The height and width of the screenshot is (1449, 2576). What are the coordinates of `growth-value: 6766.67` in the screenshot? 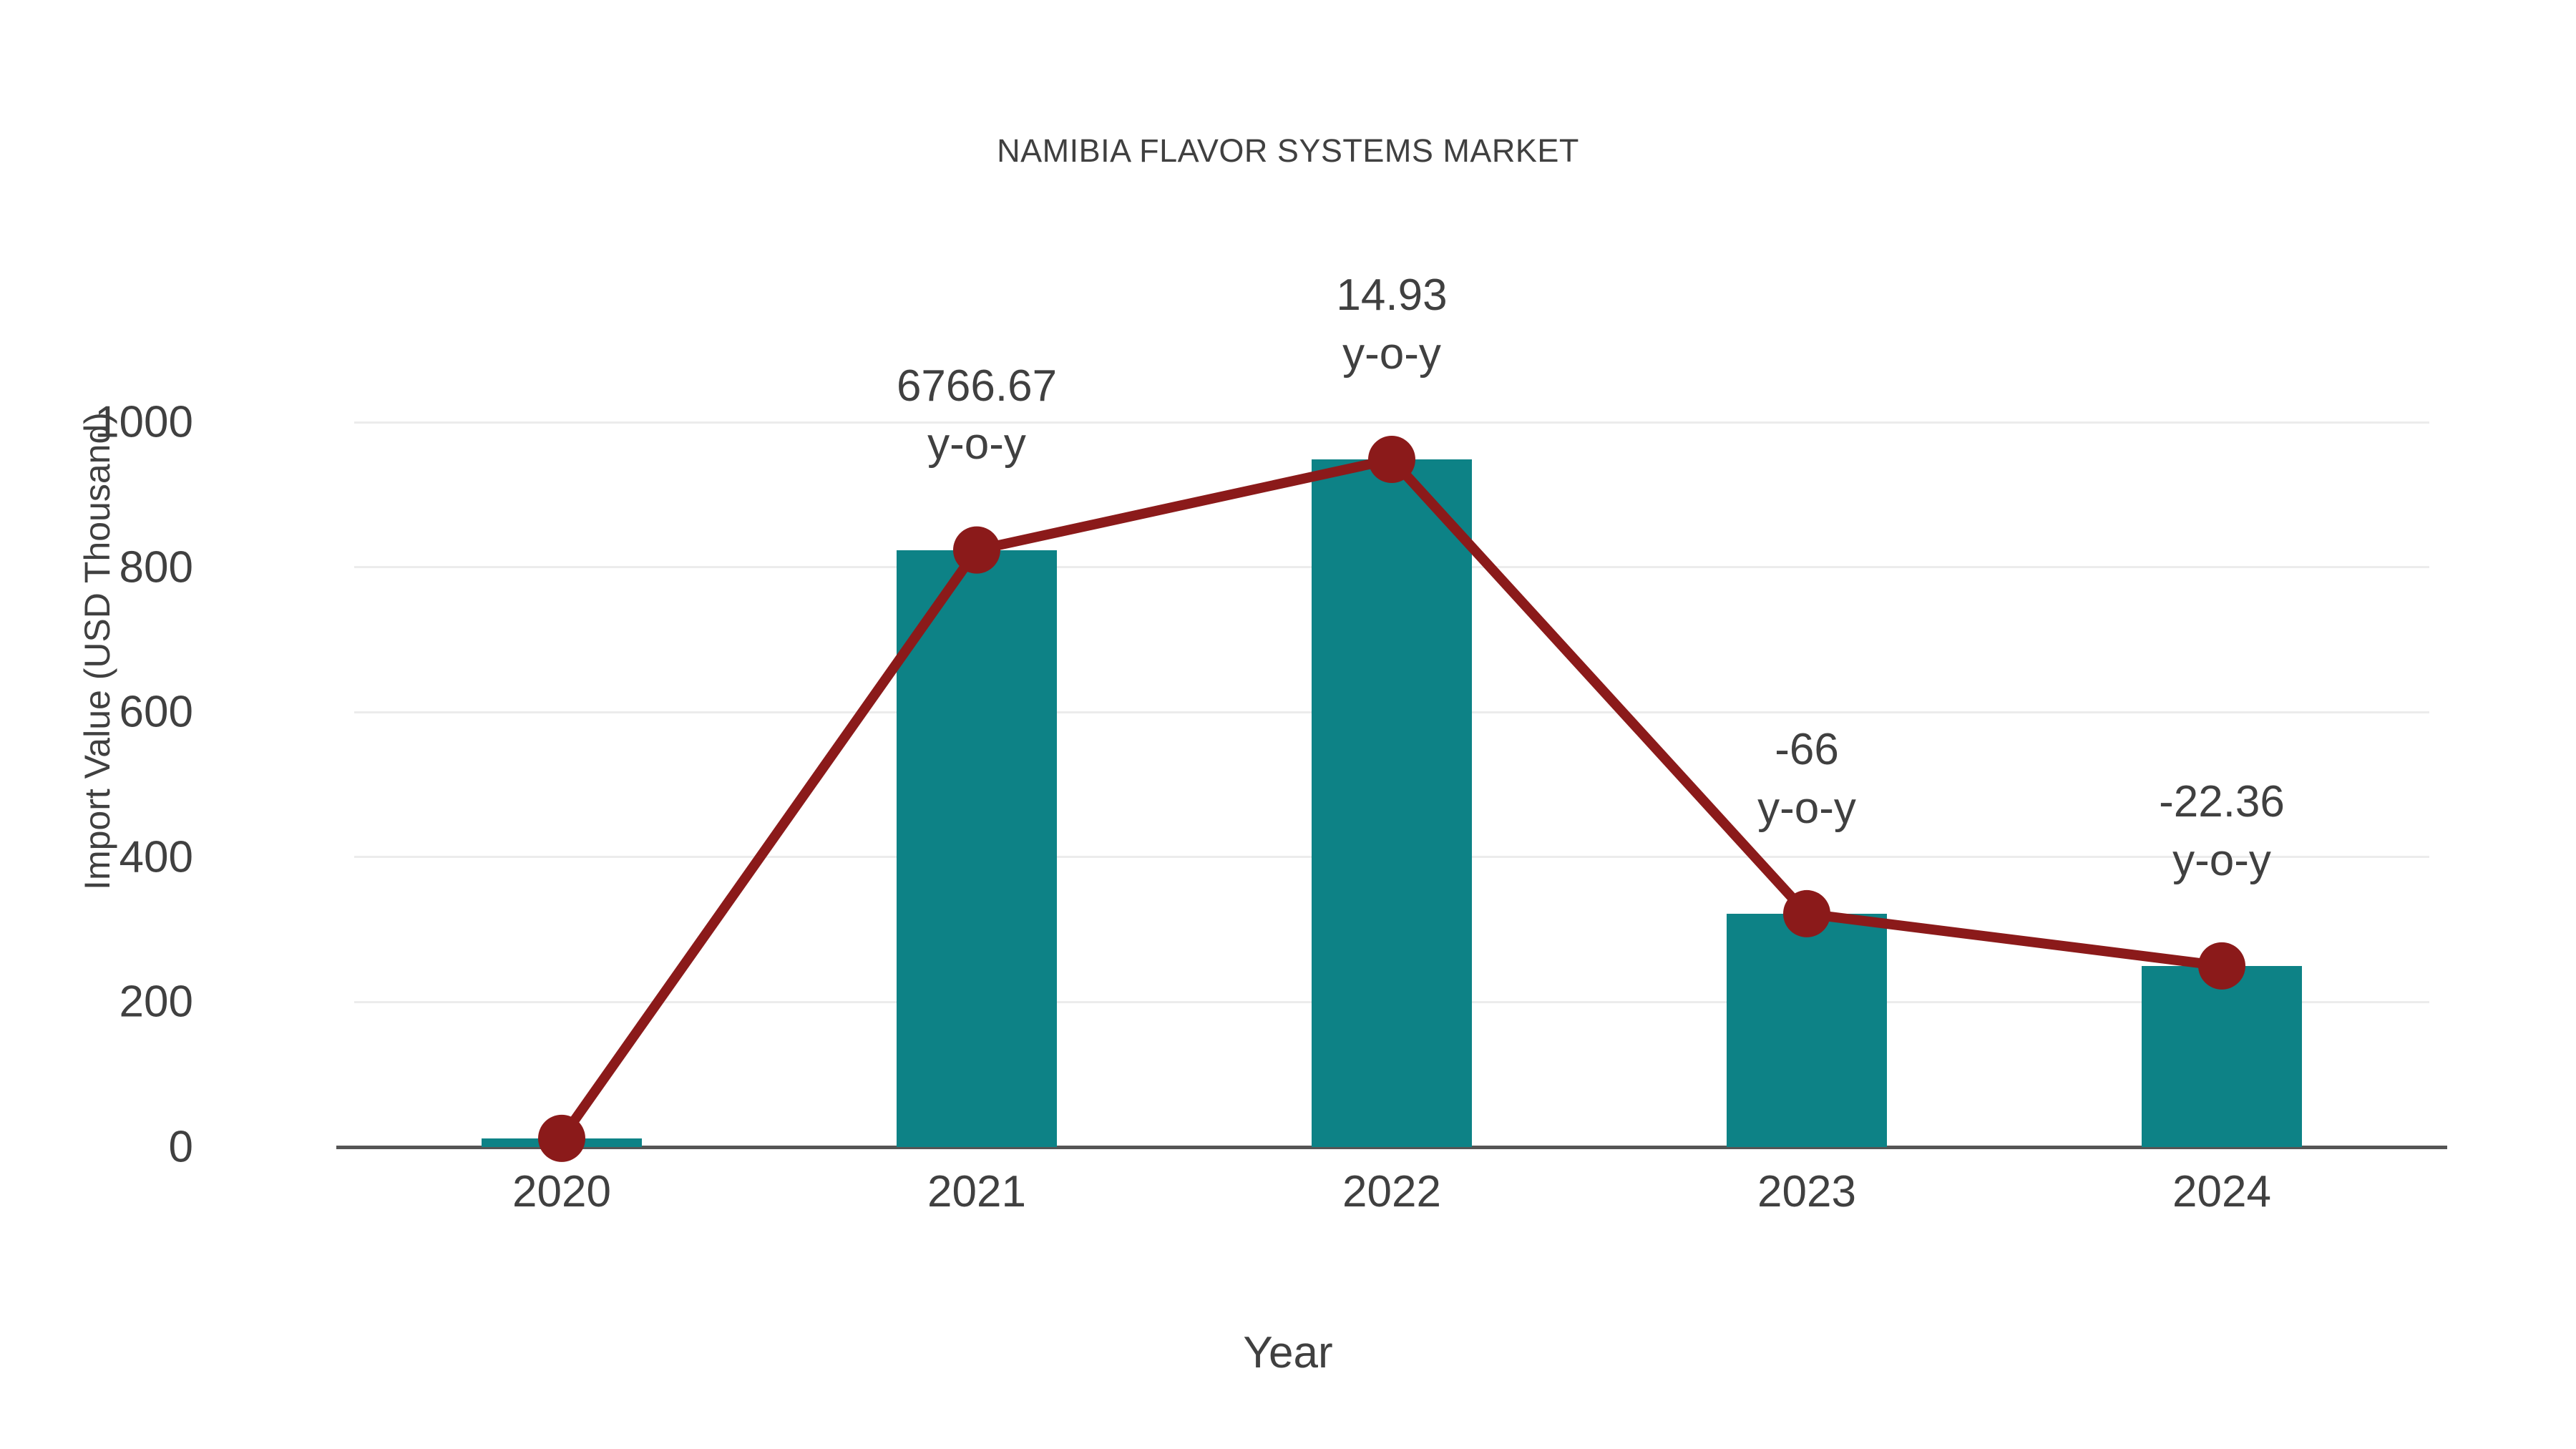 It's located at (977, 386).